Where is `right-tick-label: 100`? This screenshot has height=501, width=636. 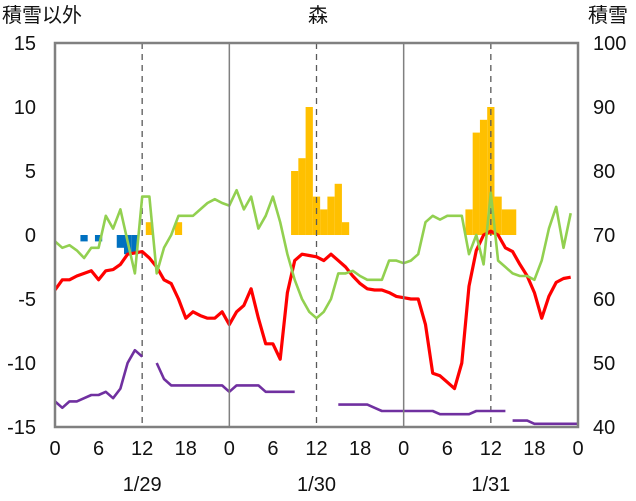
right-tick-label: 100 is located at coordinates (609, 44).